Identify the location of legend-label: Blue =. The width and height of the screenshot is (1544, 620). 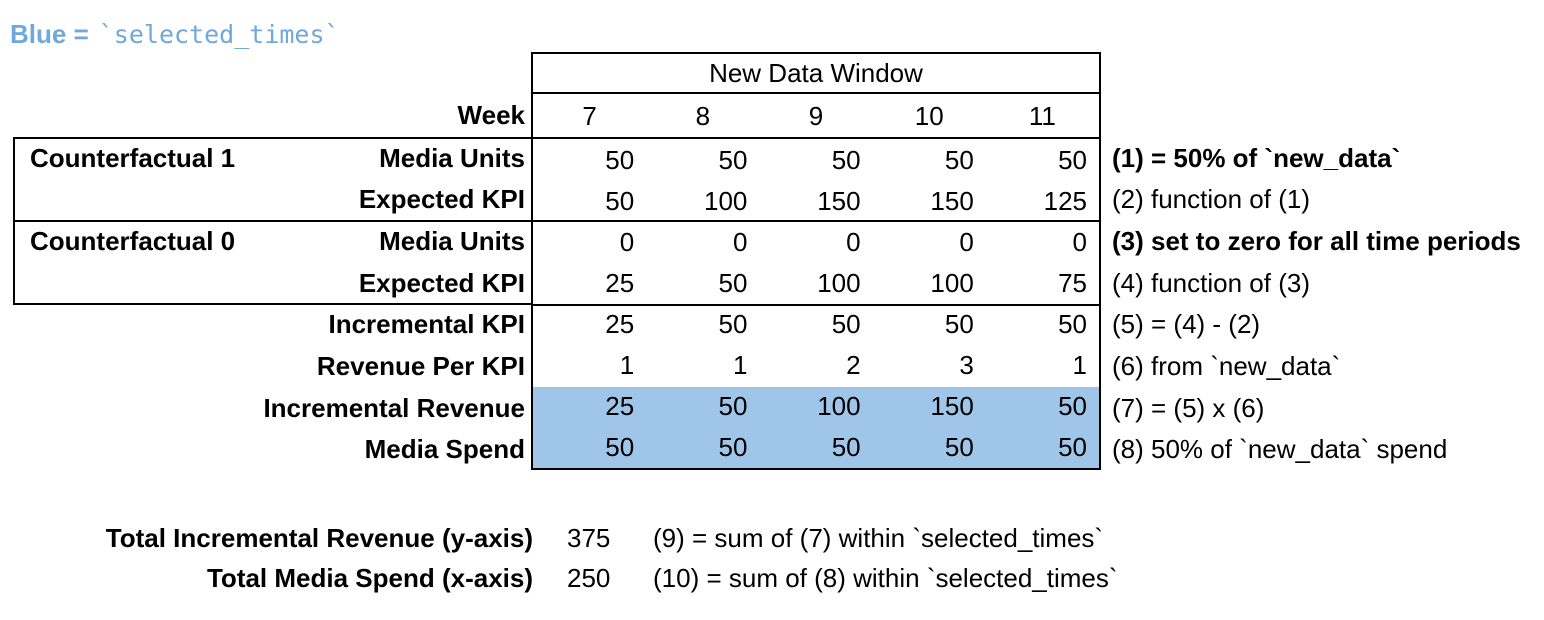
(49, 34).